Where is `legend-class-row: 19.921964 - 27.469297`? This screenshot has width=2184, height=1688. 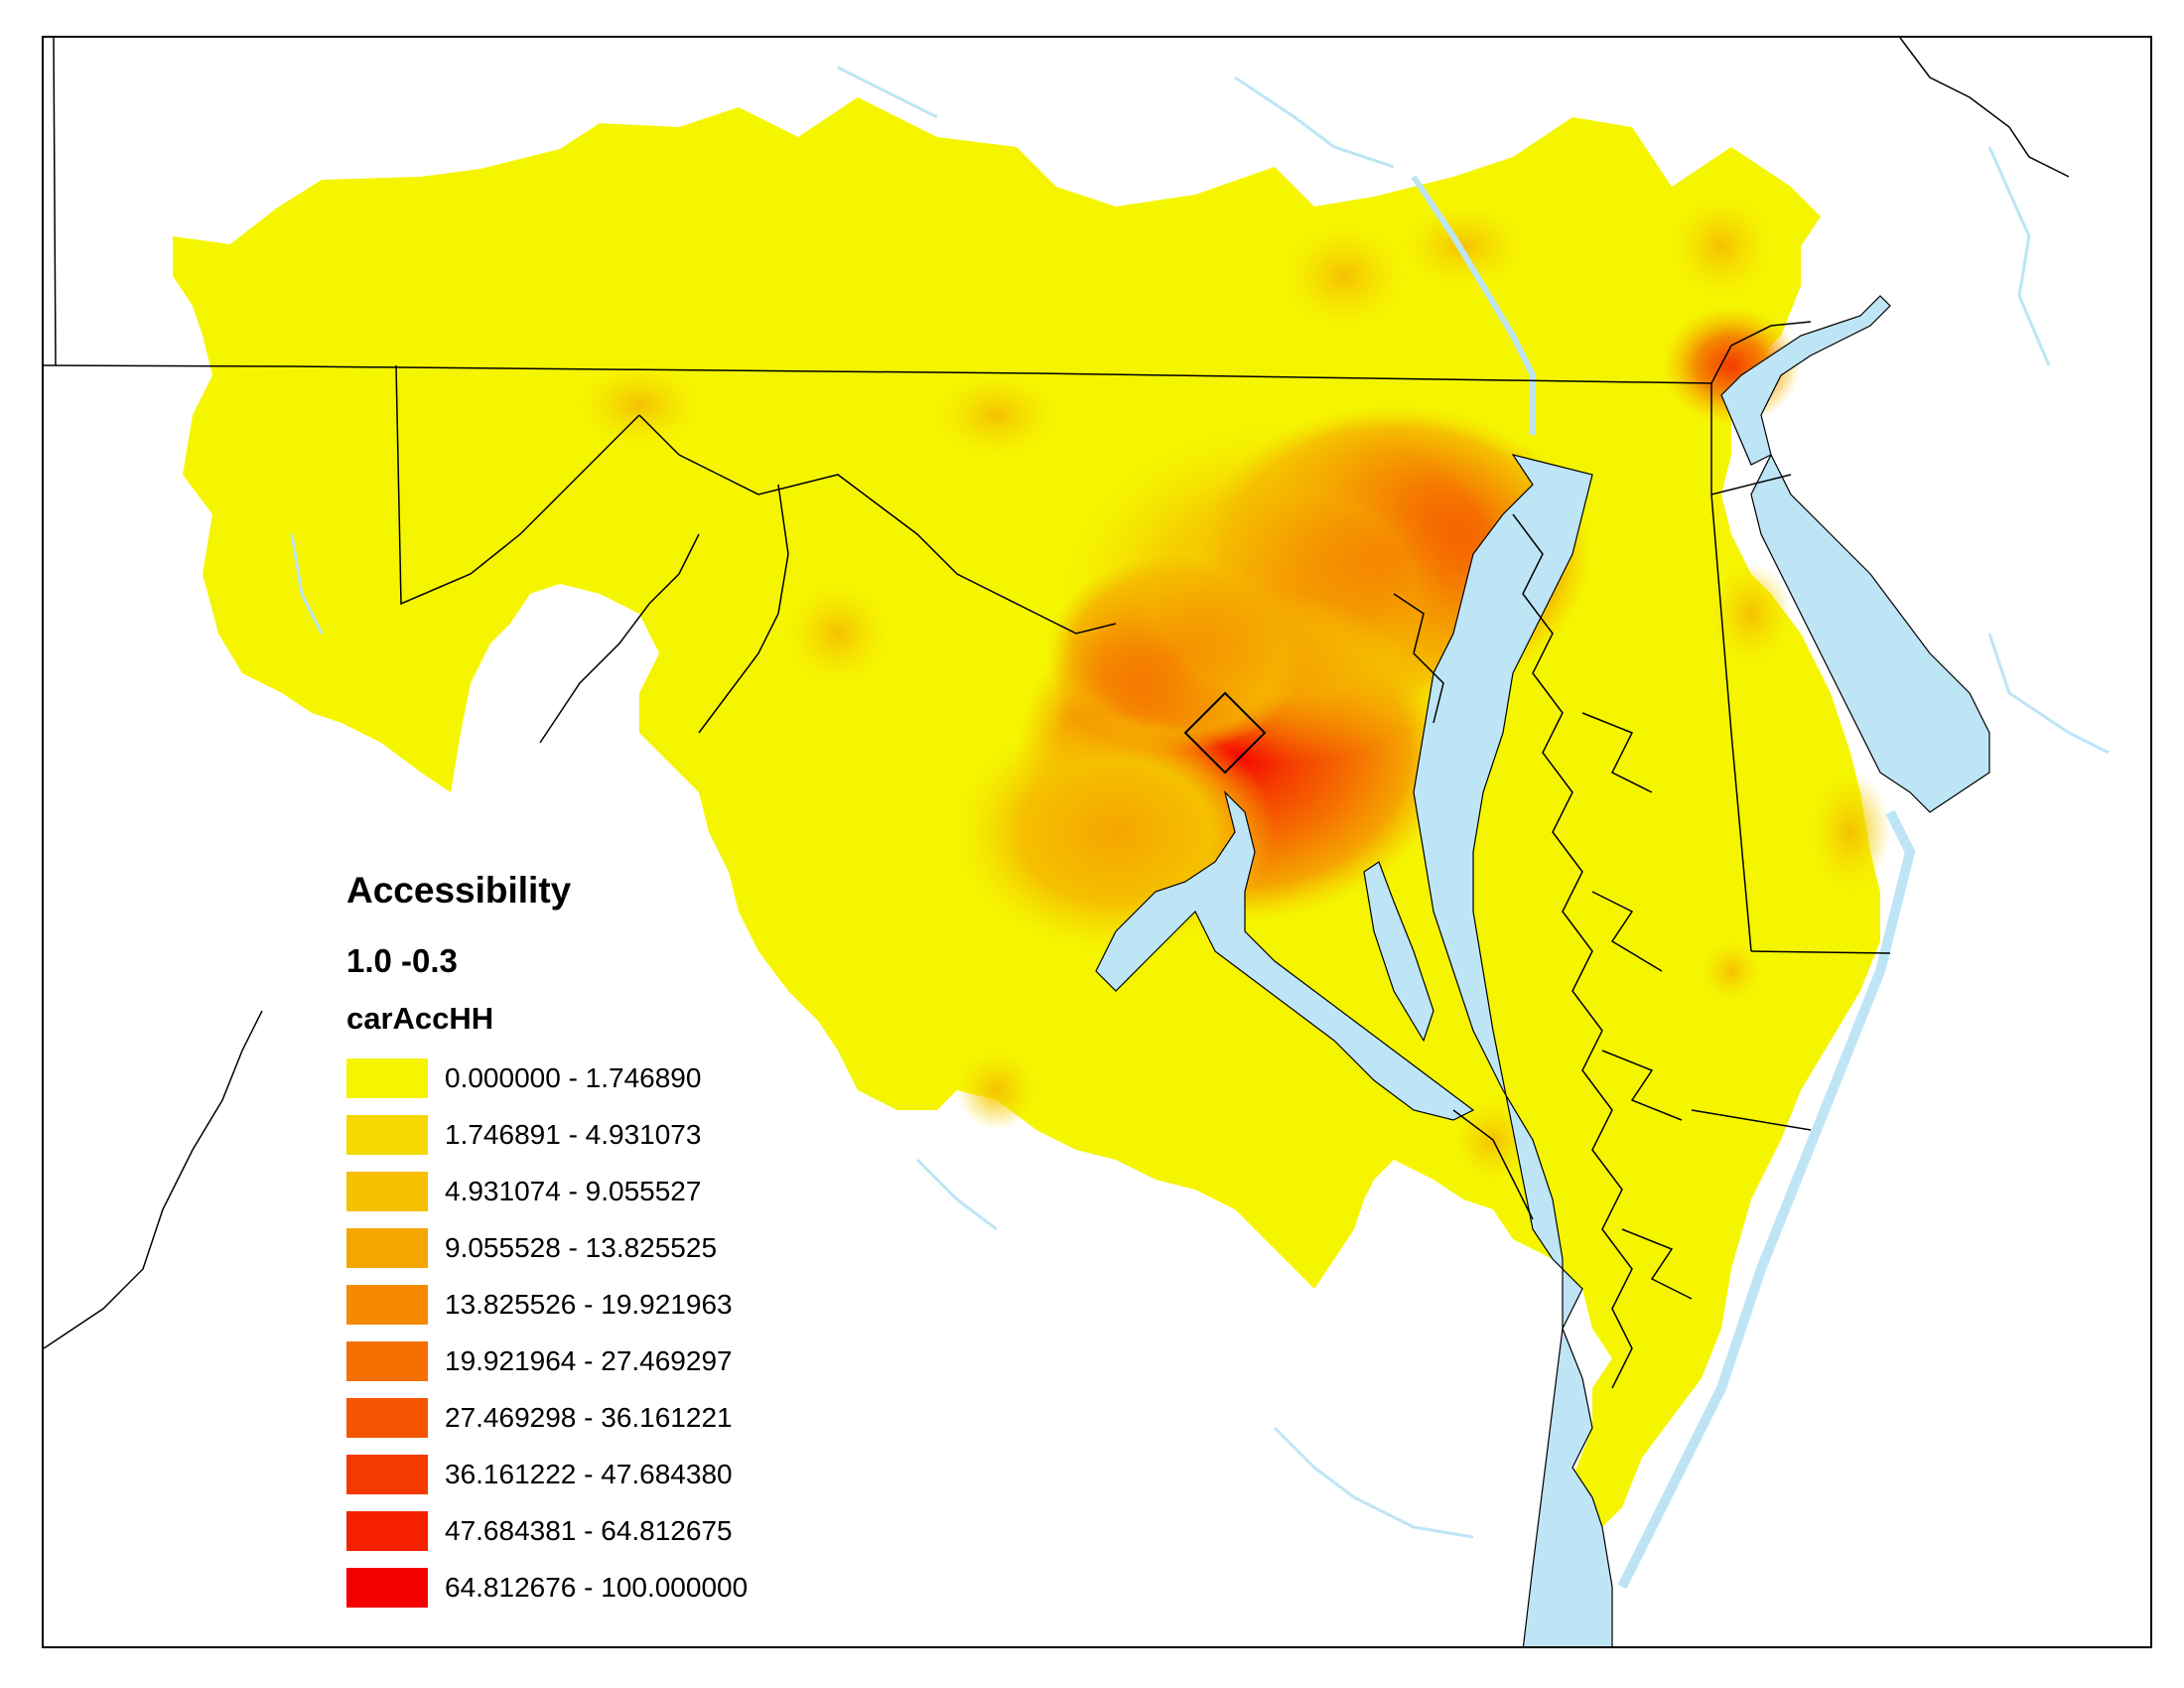
legend-class-row: 19.921964 - 27.469297 is located at coordinates (547, 1361).